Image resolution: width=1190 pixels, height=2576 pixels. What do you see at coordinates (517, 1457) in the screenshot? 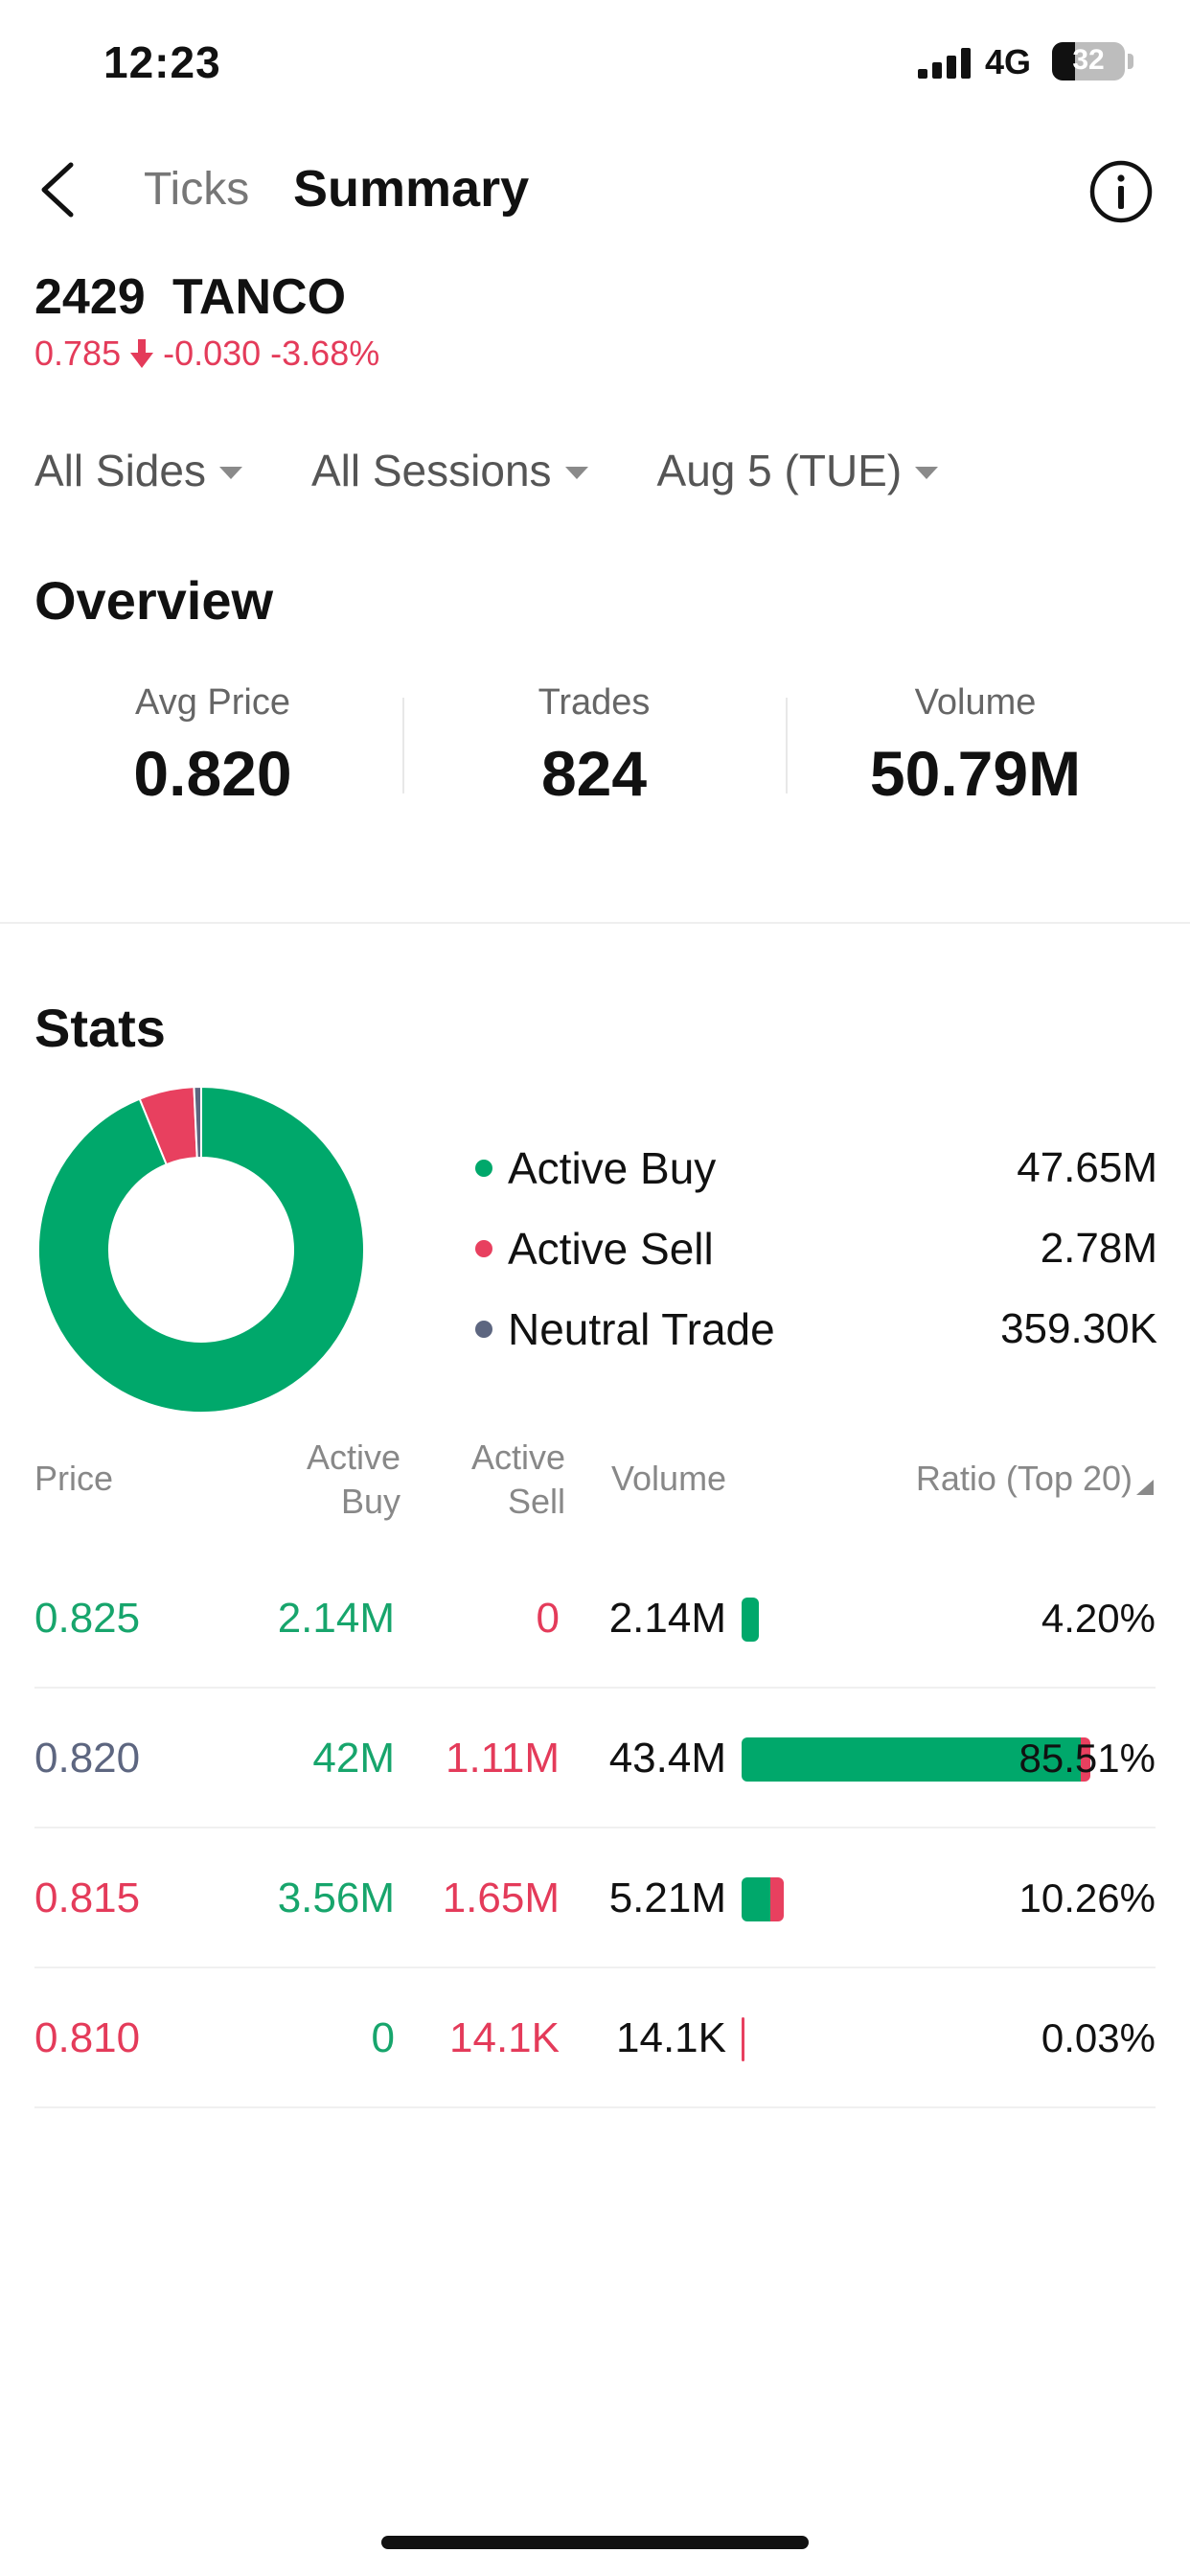
I see `header-active-sell-line1: Active` at bounding box center [517, 1457].